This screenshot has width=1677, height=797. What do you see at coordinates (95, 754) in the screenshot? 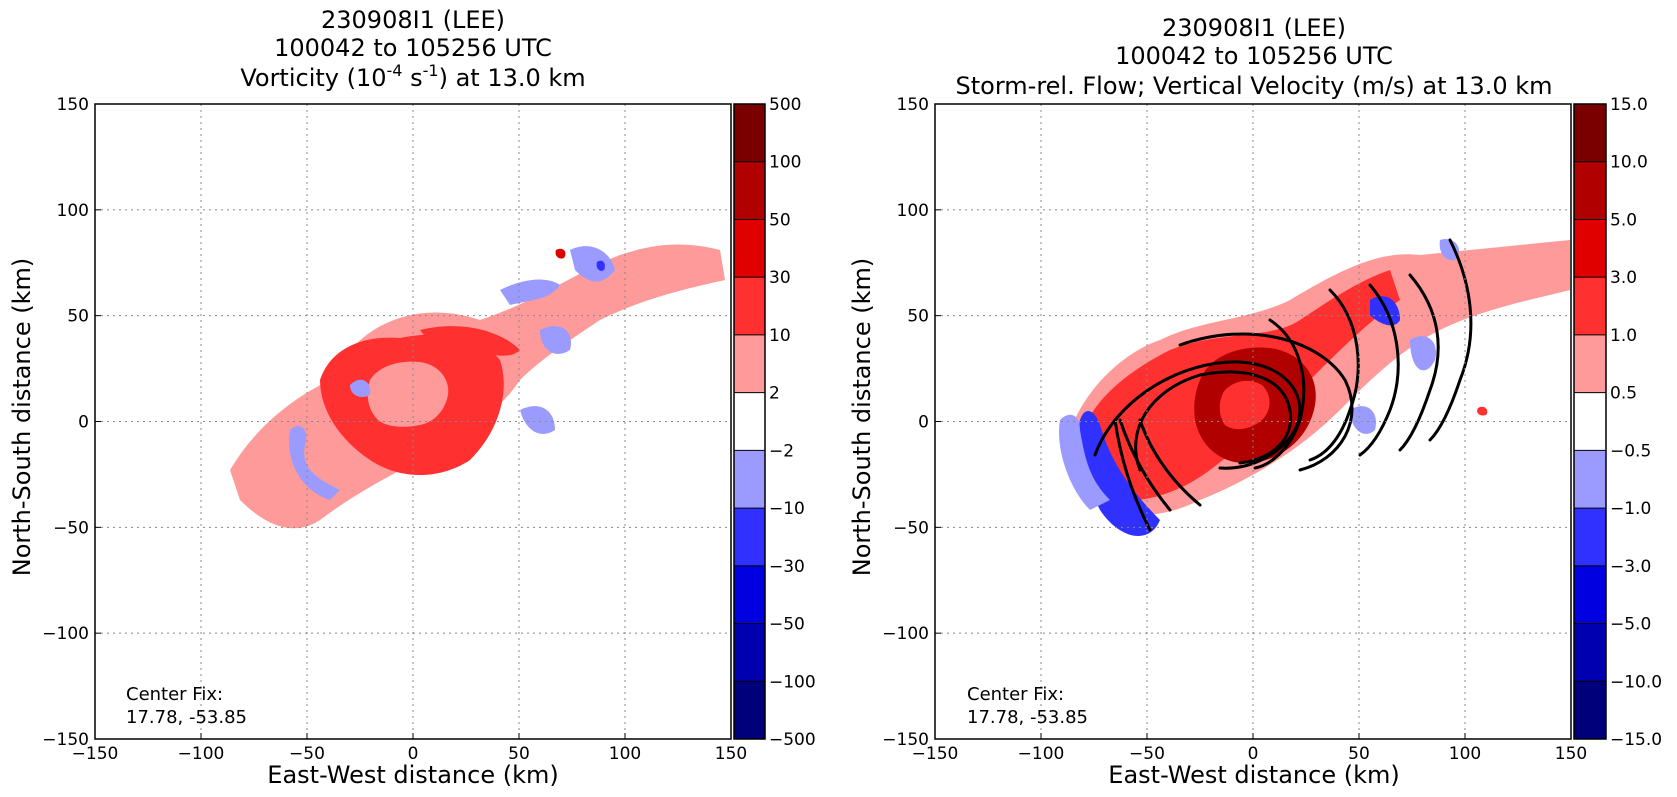
I see `vorticity-x-tick-label-0: −150` at bounding box center [95, 754].